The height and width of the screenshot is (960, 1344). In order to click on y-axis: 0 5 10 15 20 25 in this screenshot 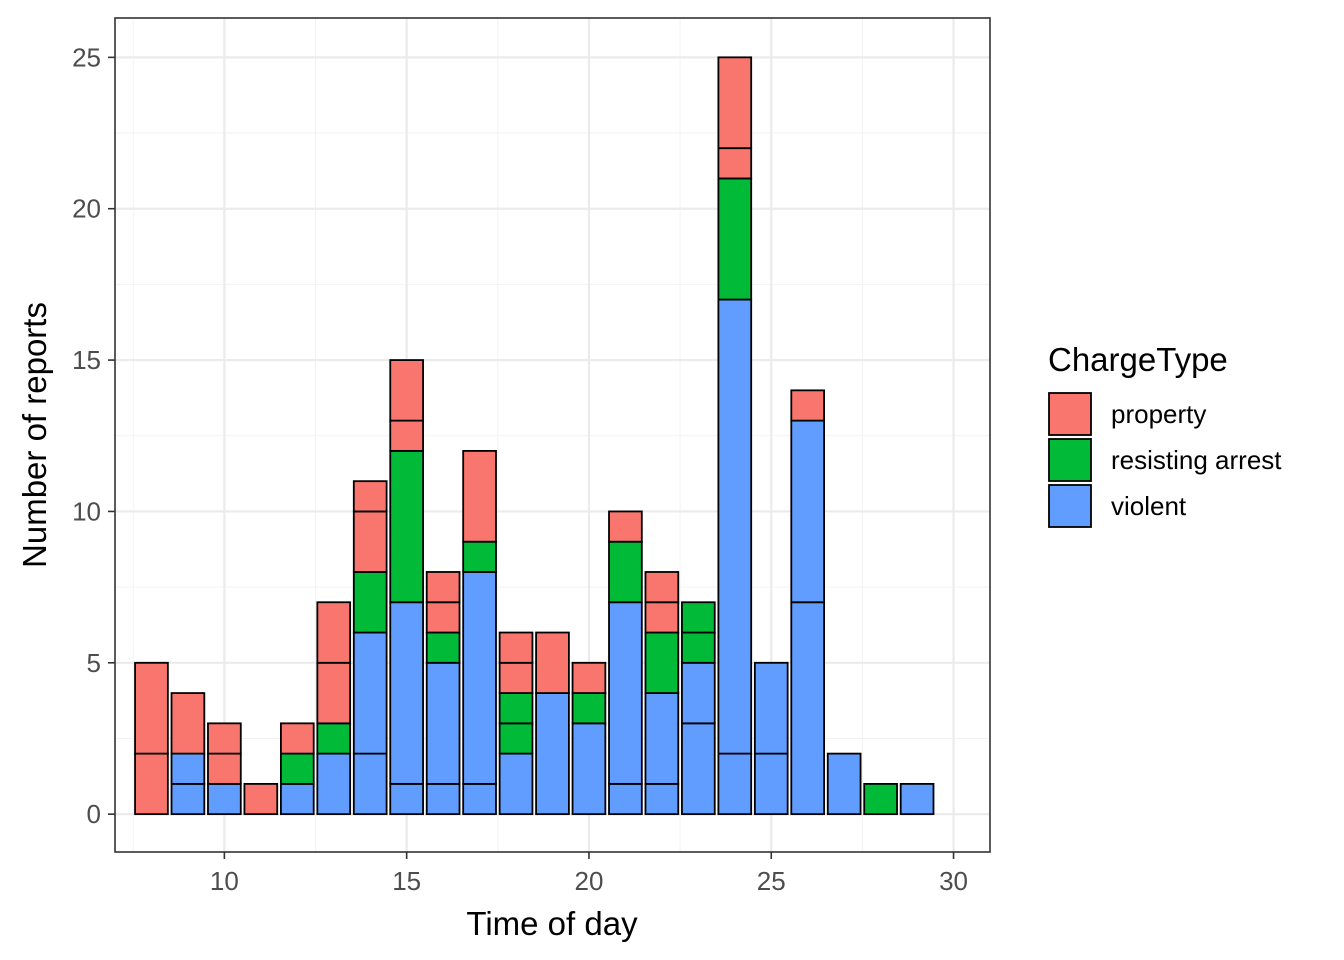, I will do `click(93, 435)`.